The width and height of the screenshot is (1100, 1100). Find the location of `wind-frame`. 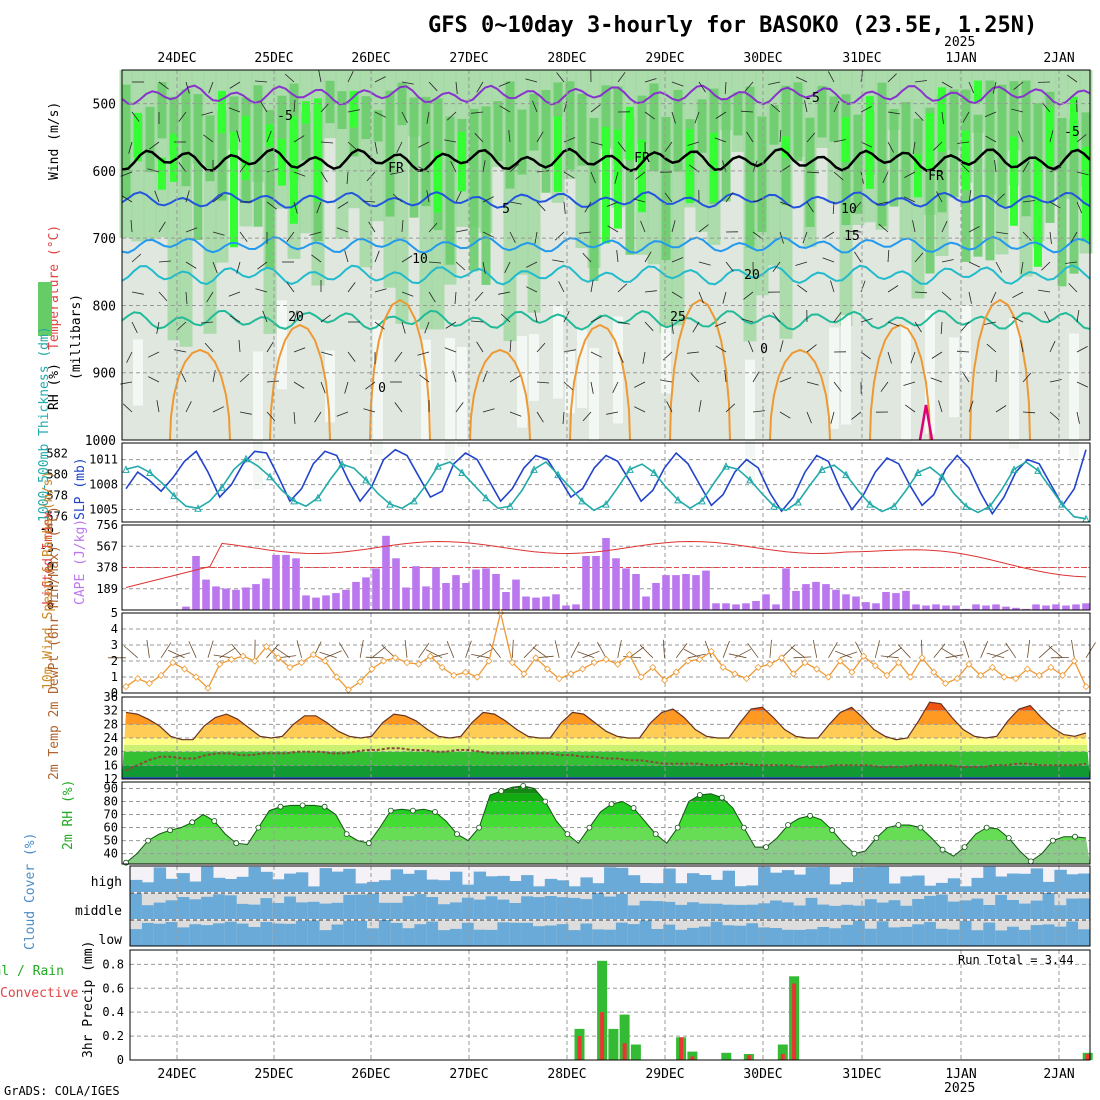

wind-frame is located at coordinates (606, 653).